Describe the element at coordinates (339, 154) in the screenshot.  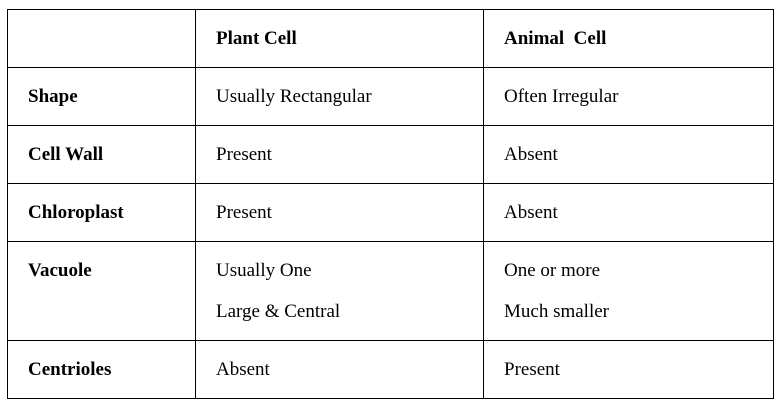
I see `plant-value-cell-wall: Present` at that location.